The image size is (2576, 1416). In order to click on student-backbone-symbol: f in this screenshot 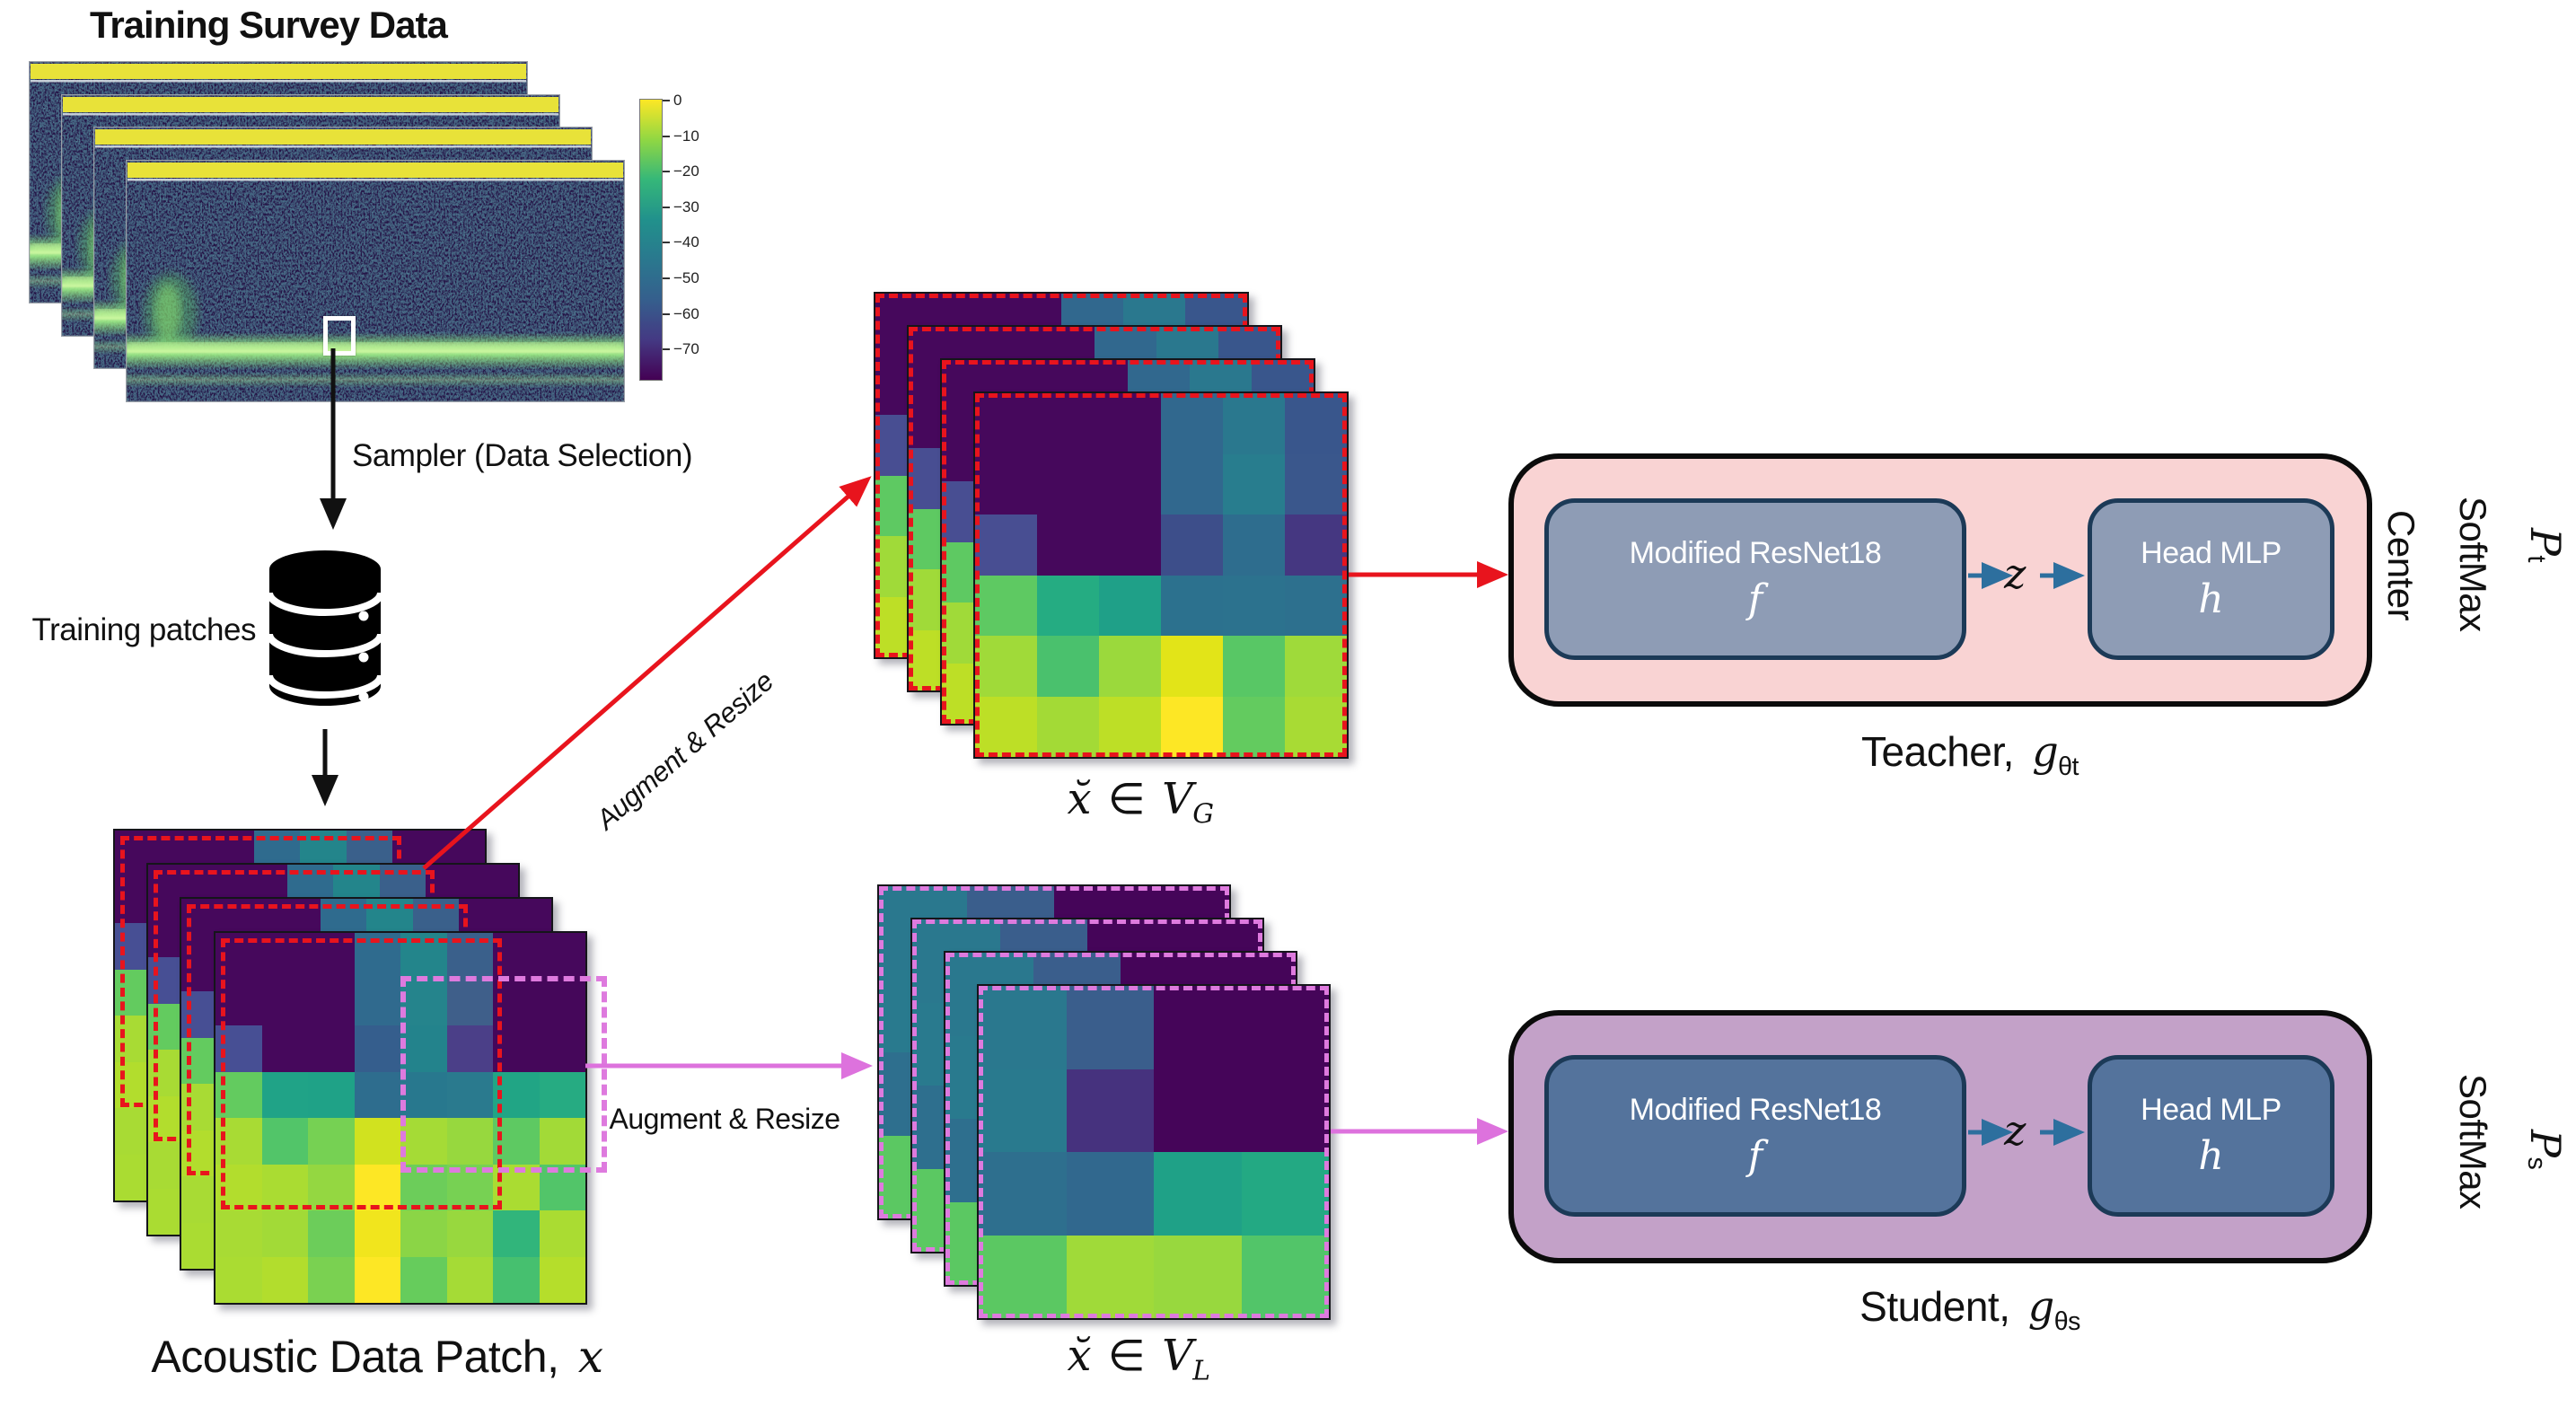, I will do `click(1755, 1156)`.